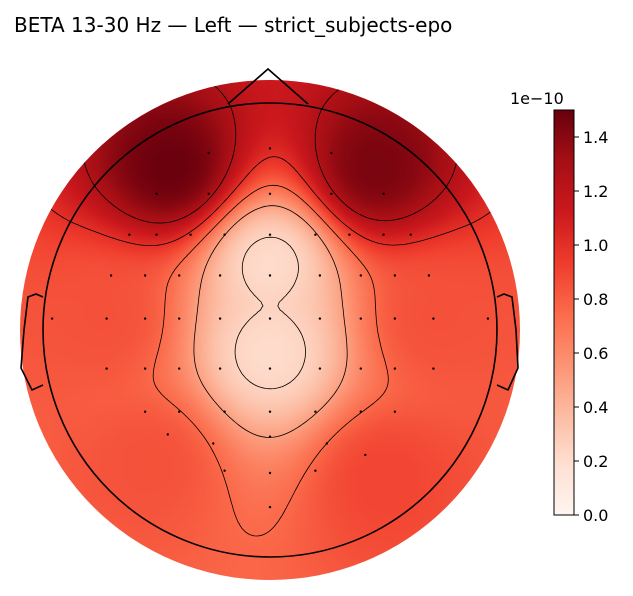  What do you see at coordinates (591, 326) in the screenshot?
I see `colorbar-ticks: 0.0 0.2 0.4 0.6 0.8 1.0 1.2 1.4` at bounding box center [591, 326].